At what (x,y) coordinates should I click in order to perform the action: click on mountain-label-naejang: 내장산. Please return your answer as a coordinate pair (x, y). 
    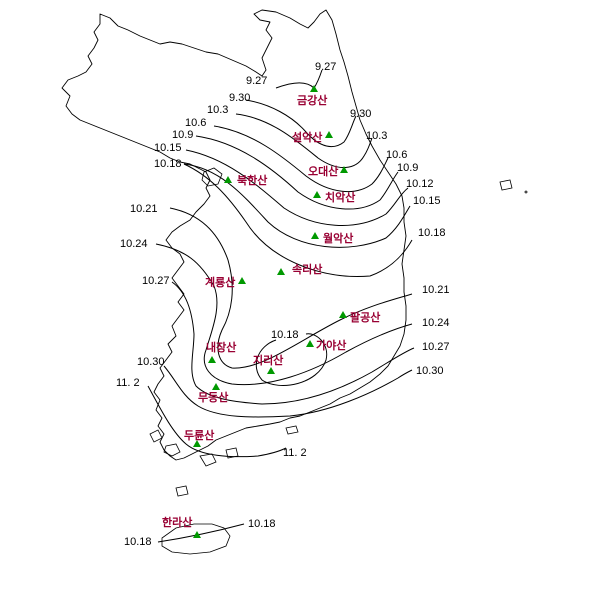
    Looking at the image, I should click on (221, 347).